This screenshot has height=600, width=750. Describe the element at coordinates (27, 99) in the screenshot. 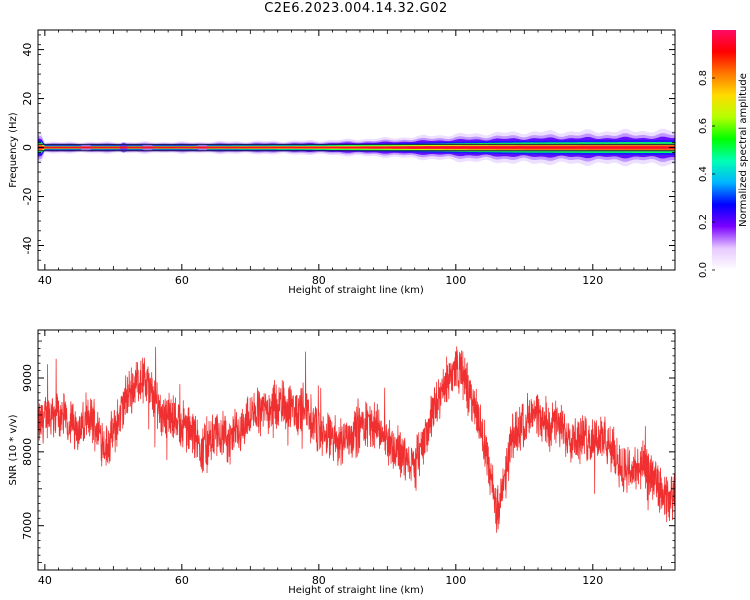

I see `y-tick-label: 20` at that location.